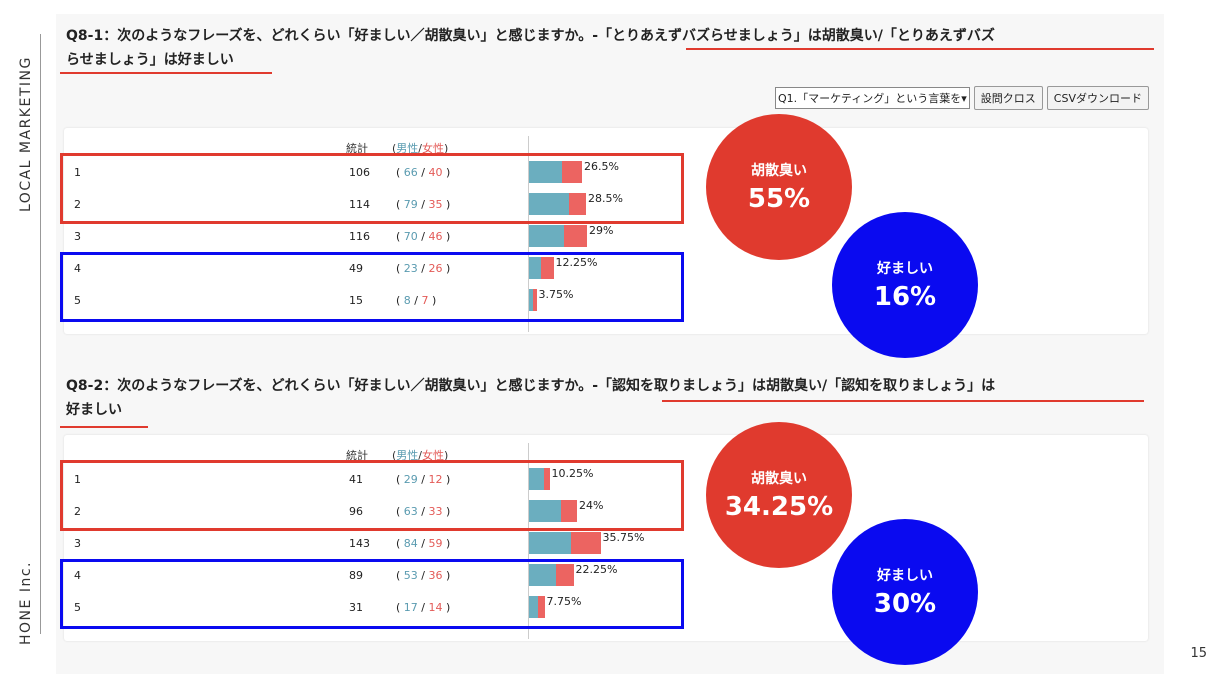 This screenshot has height=689, width=1221. I want to click on row-total: 49, so click(356, 268).